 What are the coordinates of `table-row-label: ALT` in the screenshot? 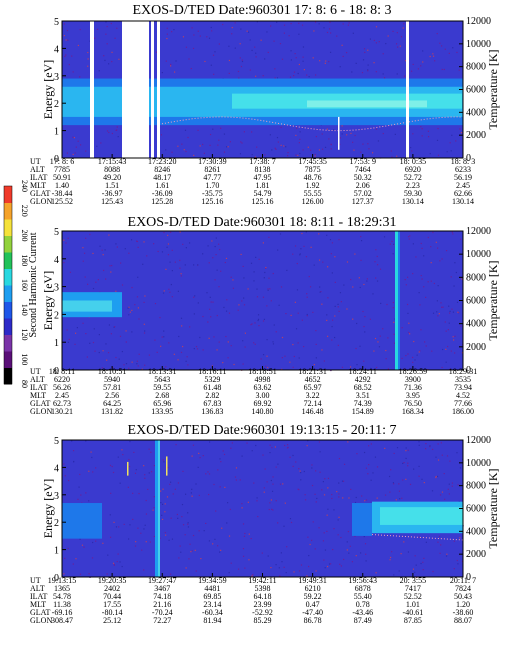 It's located at (37, 169).